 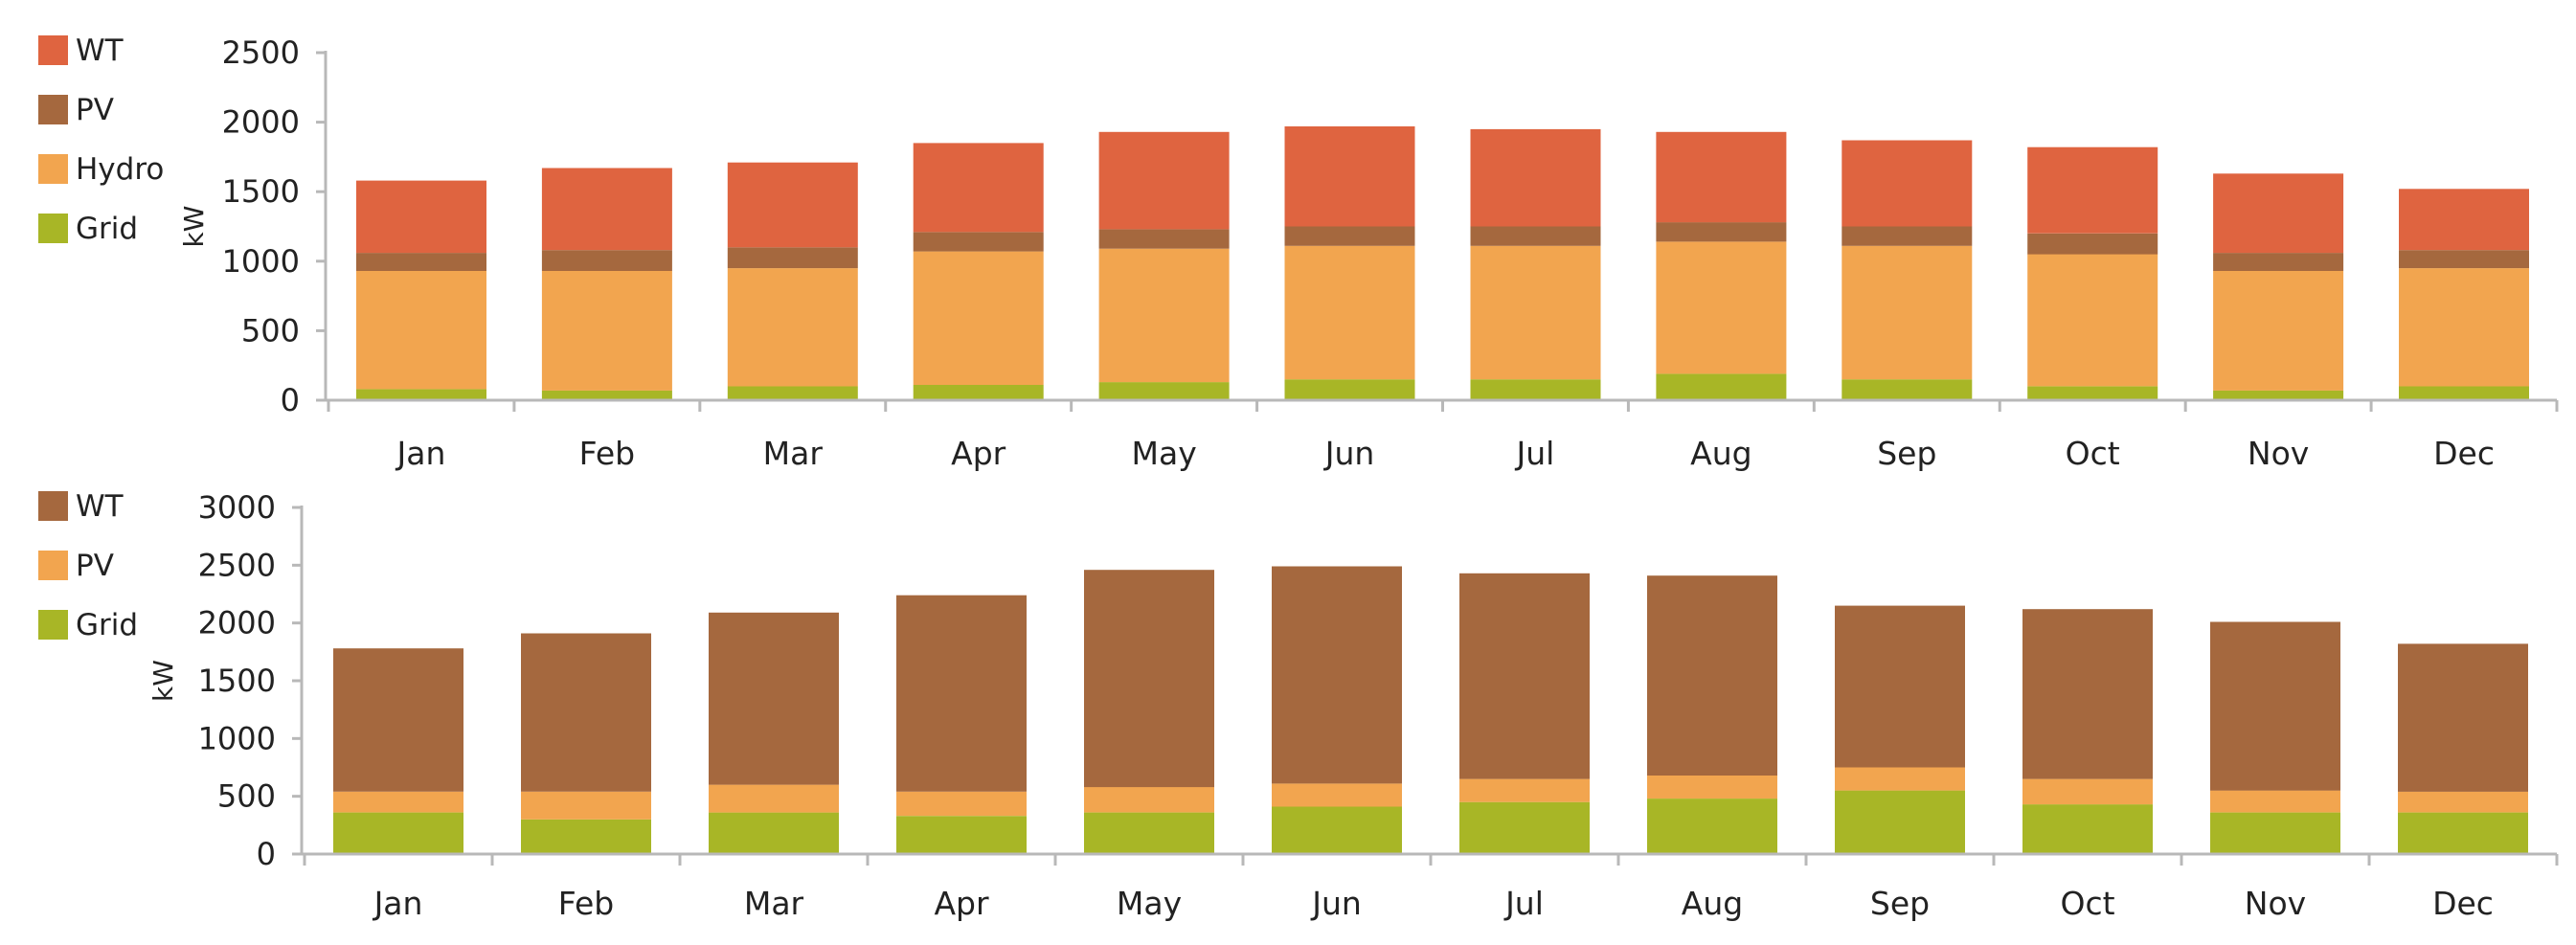 What do you see at coordinates (978, 318) in the screenshot?
I see `bar-segment-hydro-apr` at bounding box center [978, 318].